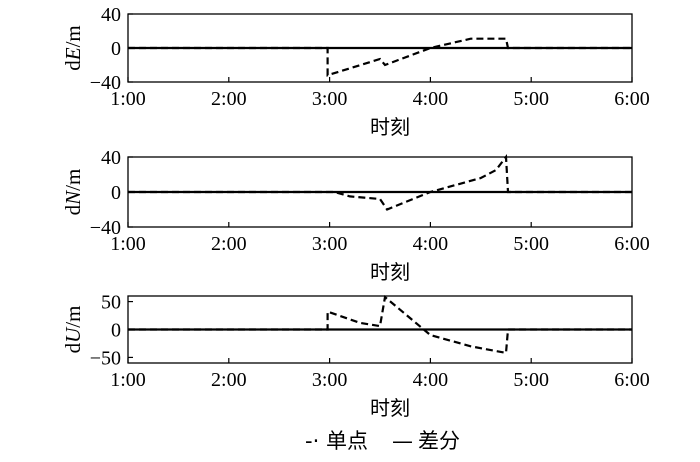  What do you see at coordinates (73, 48) in the screenshot?
I see `y-axis-label: dE/m` at bounding box center [73, 48].